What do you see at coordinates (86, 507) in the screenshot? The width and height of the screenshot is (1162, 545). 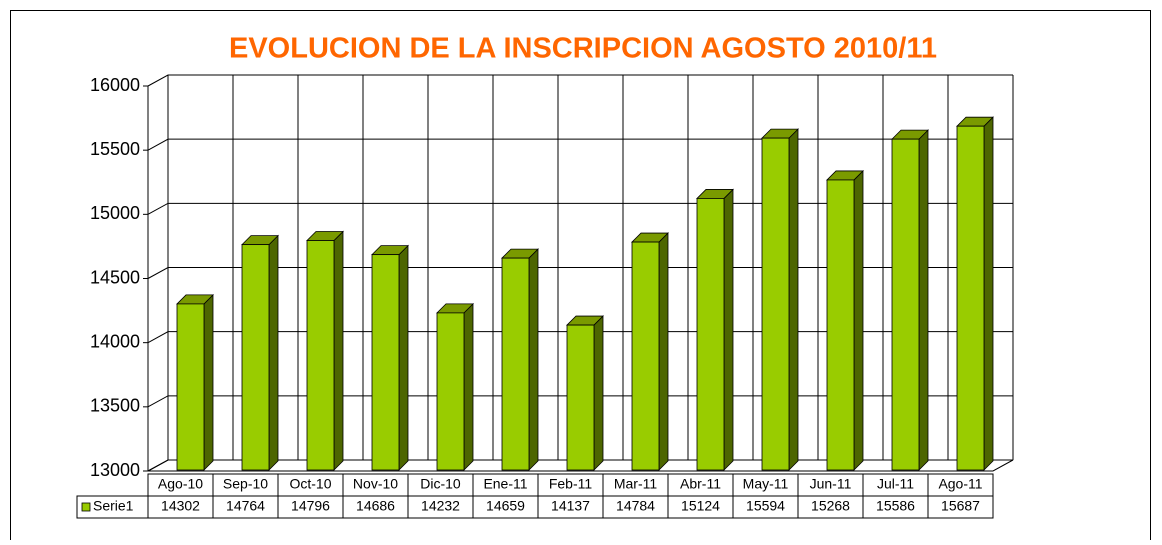 I see `legend-swatch` at bounding box center [86, 507].